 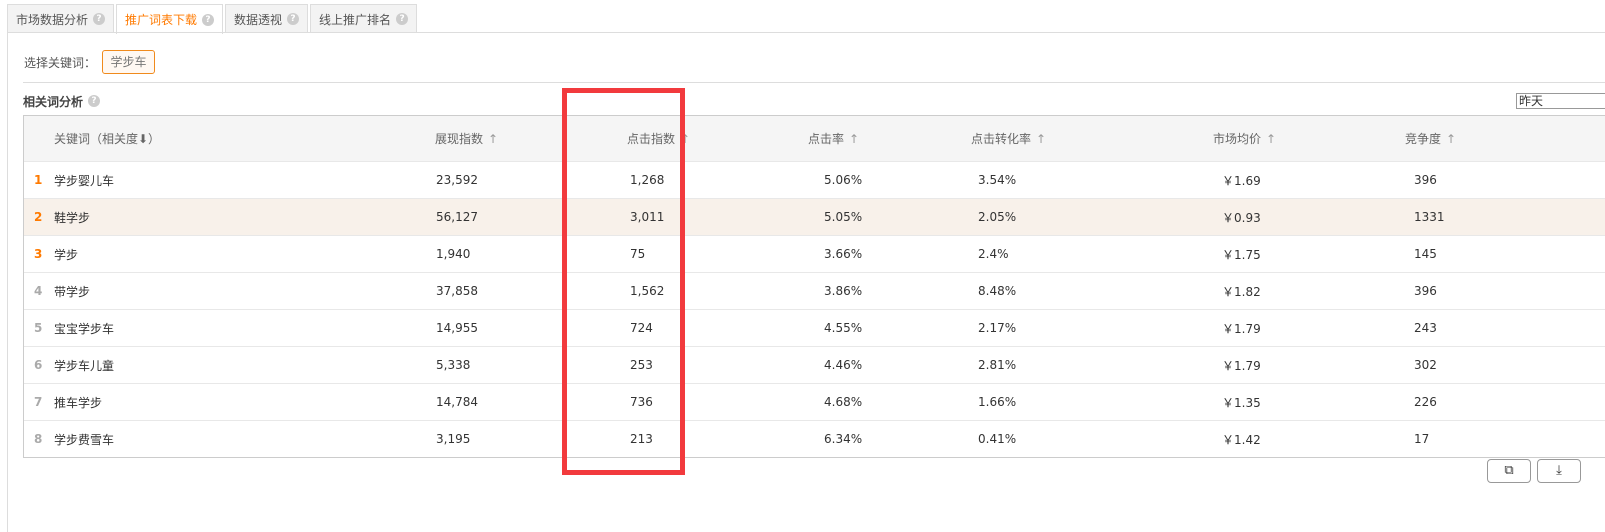 I want to click on cell-keyword: 学步车儿童, so click(x=84, y=365).